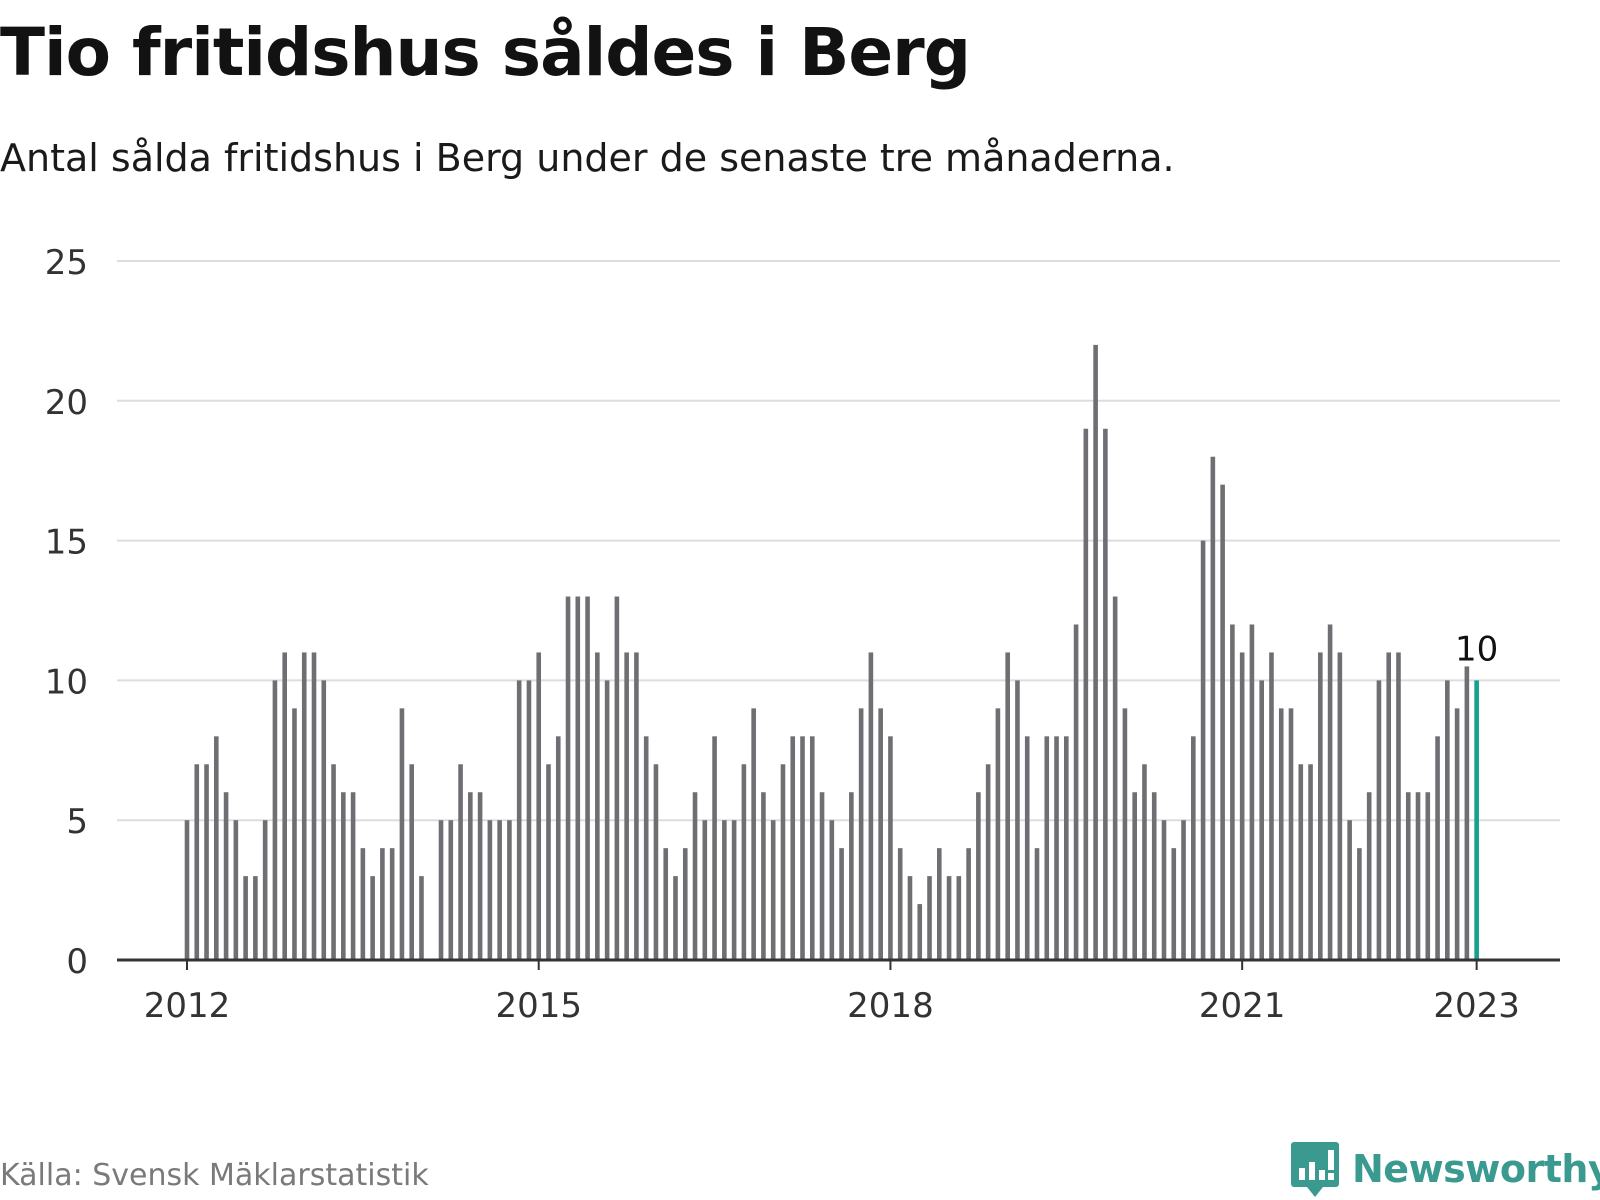 The image size is (1600, 1200). I want to click on brand-name: Newsworthy, so click(1476, 1169).